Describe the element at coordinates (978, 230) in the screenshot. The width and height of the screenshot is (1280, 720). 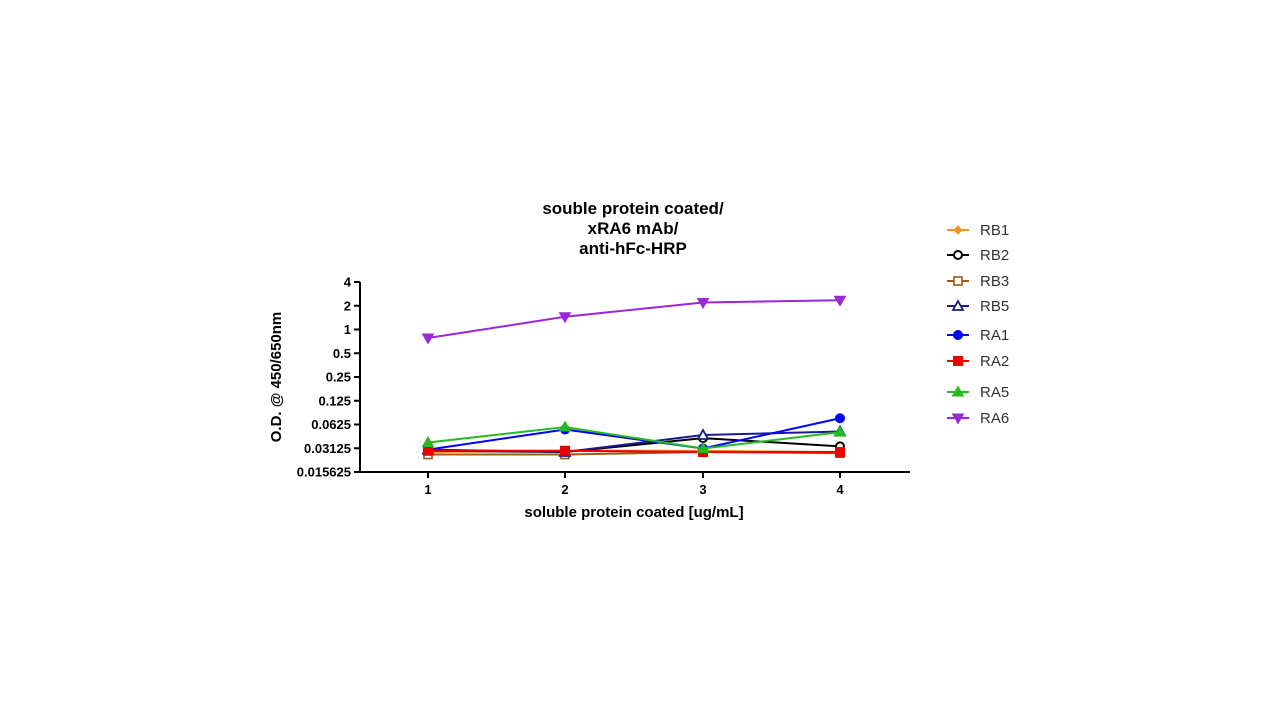
I see `legend-item-rb1: RB1` at that location.